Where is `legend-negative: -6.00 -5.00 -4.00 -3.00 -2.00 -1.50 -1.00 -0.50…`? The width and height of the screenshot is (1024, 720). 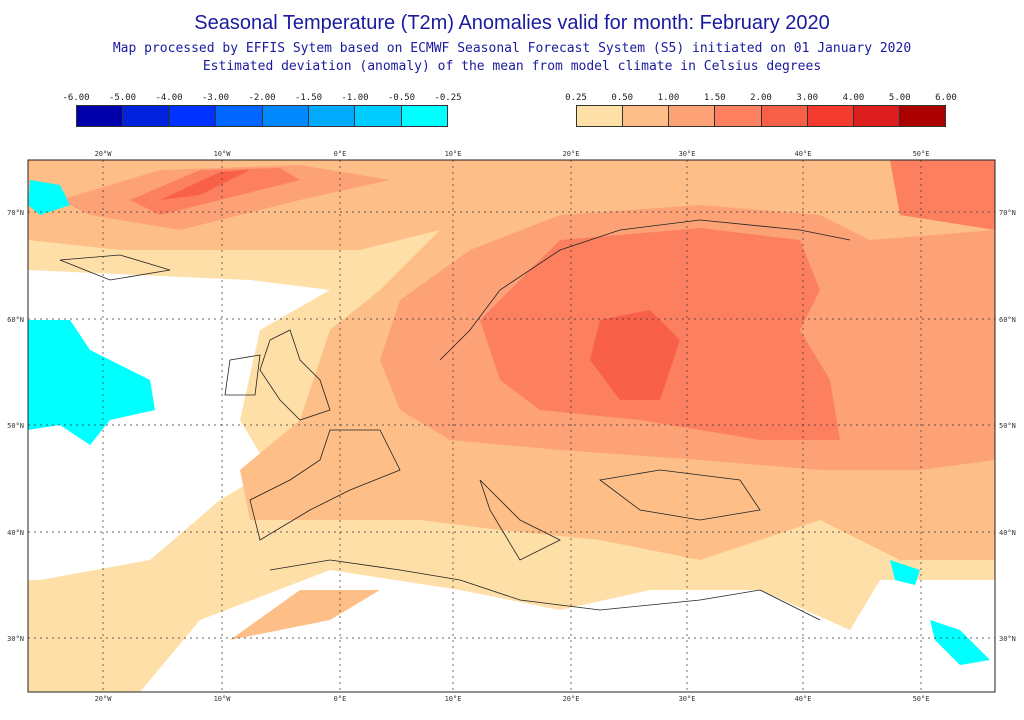
legend-negative: -6.00 -5.00 -4.00 -3.00 -2.00 -1.50 -1.00 -0.50… is located at coordinates (262, 110).